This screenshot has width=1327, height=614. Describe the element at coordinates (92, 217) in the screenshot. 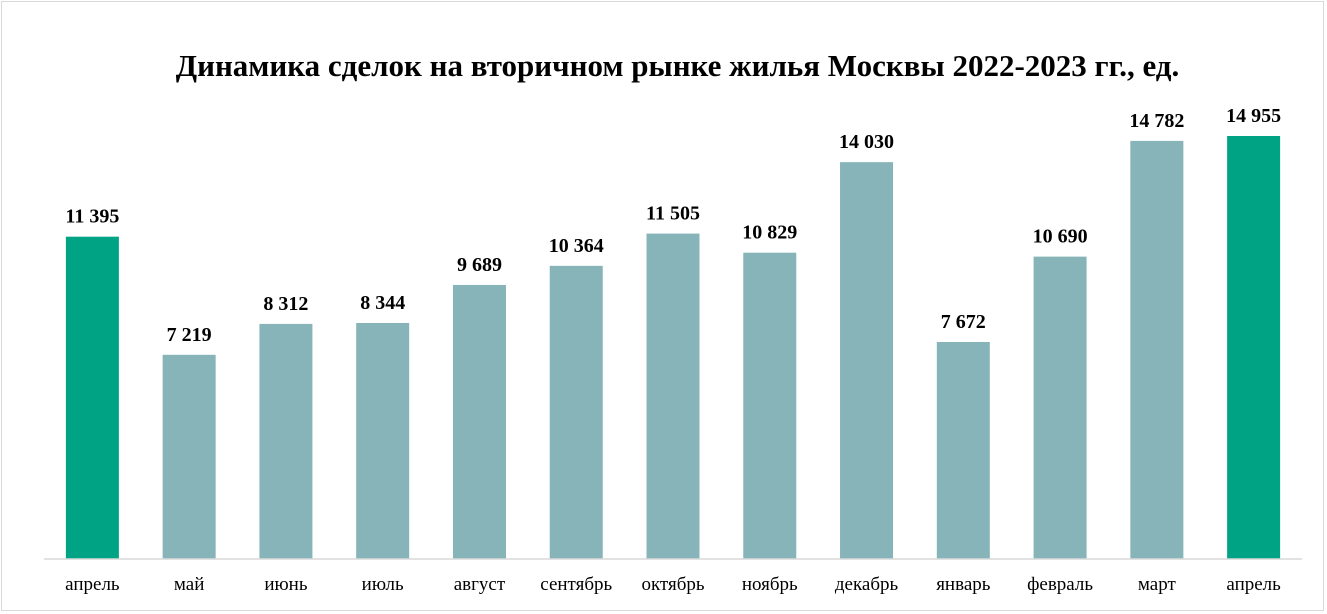

I see `value-label-0: 11 395` at that location.